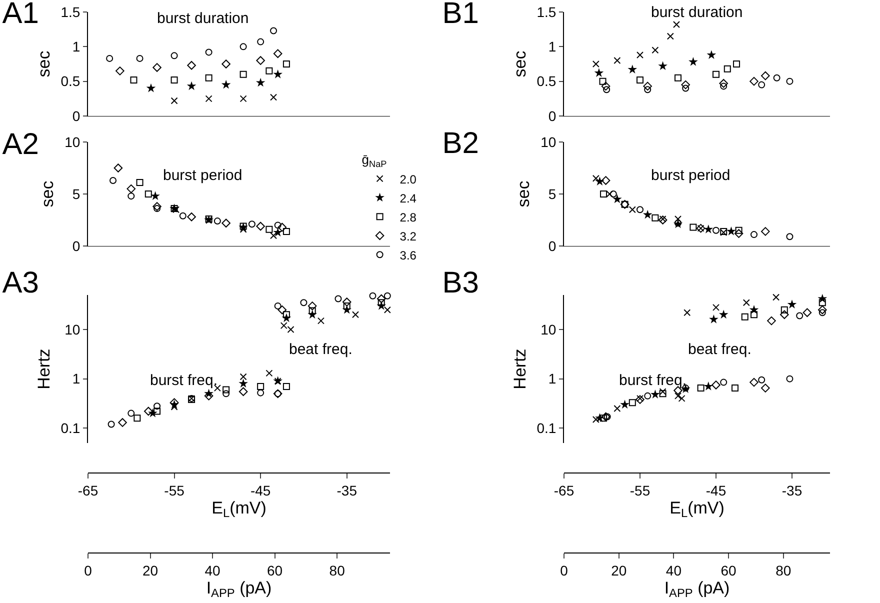 The width and height of the screenshot is (880, 603). What do you see at coordinates (460, 283) in the screenshot?
I see `chart-title: B3` at bounding box center [460, 283].